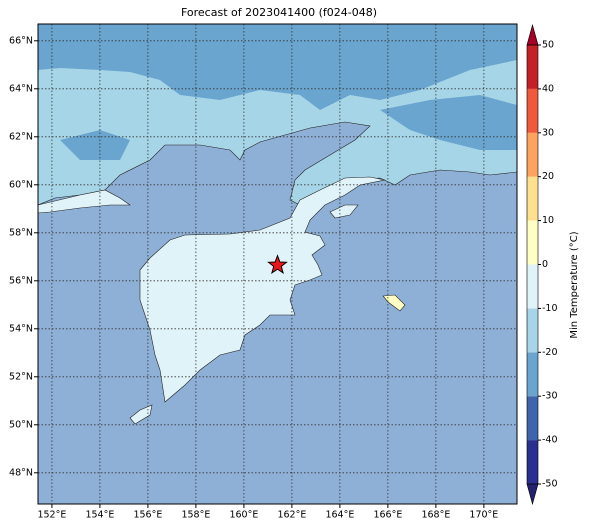  Describe the element at coordinates (21, 88) in the screenshot. I see `lat-tick-label: 64°N` at that location.